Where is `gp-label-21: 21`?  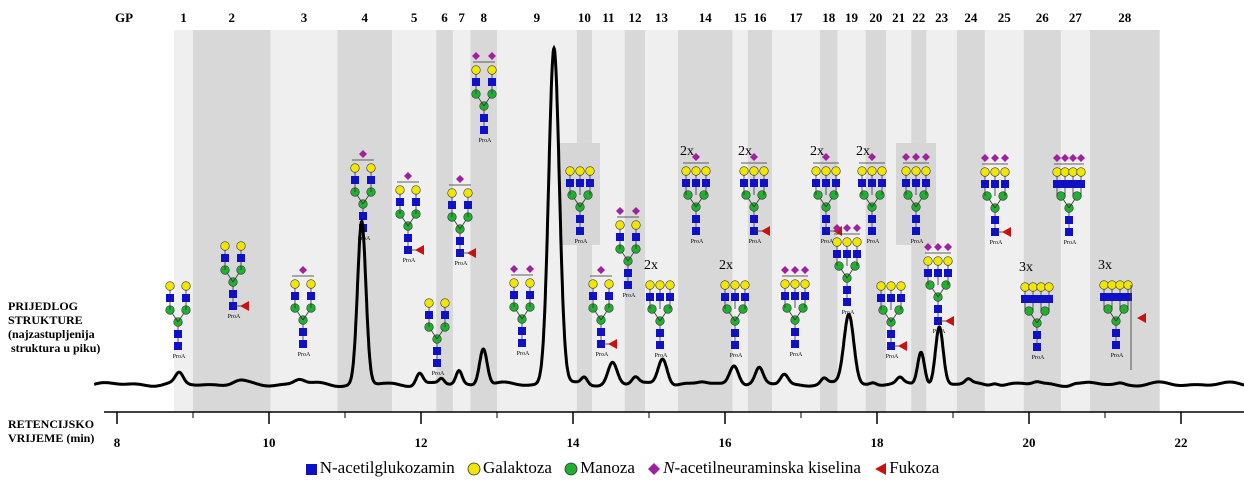 gp-label-21: 21 is located at coordinates (898, 17).